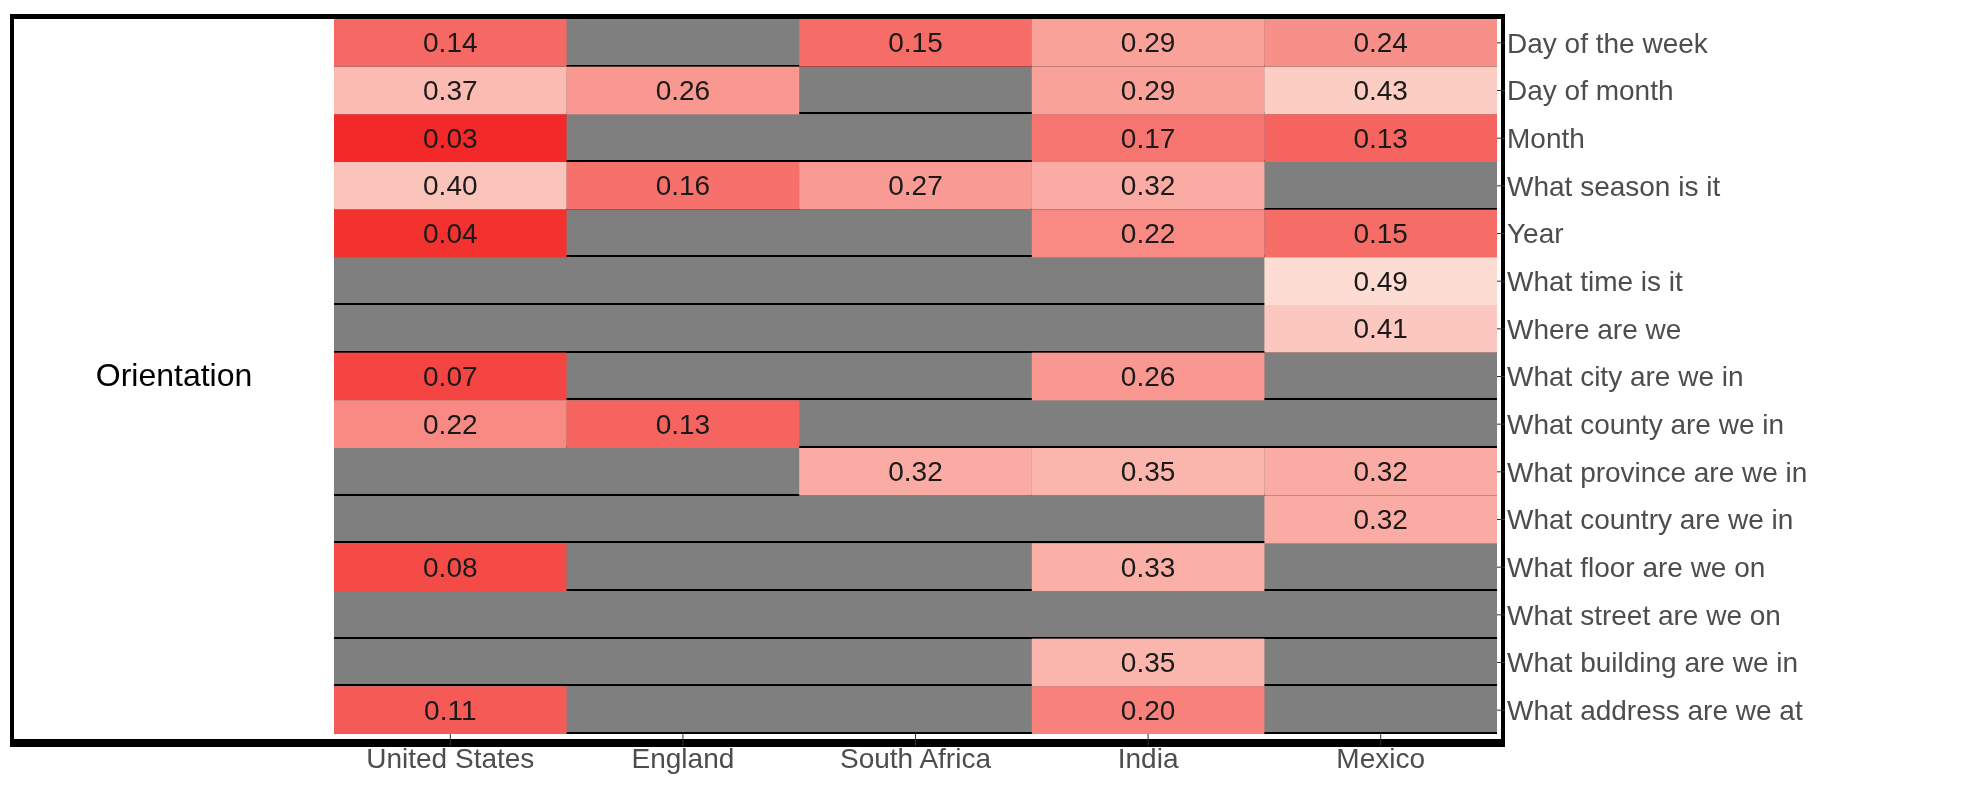  I want to click on y-tick-label: What address are we at, so click(1655, 711).